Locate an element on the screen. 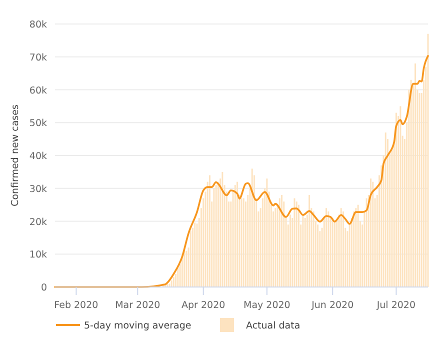 Image resolution: width=443 pixels, height=344 pixels. x-tick-label: Mar 2020 is located at coordinates (137, 305).